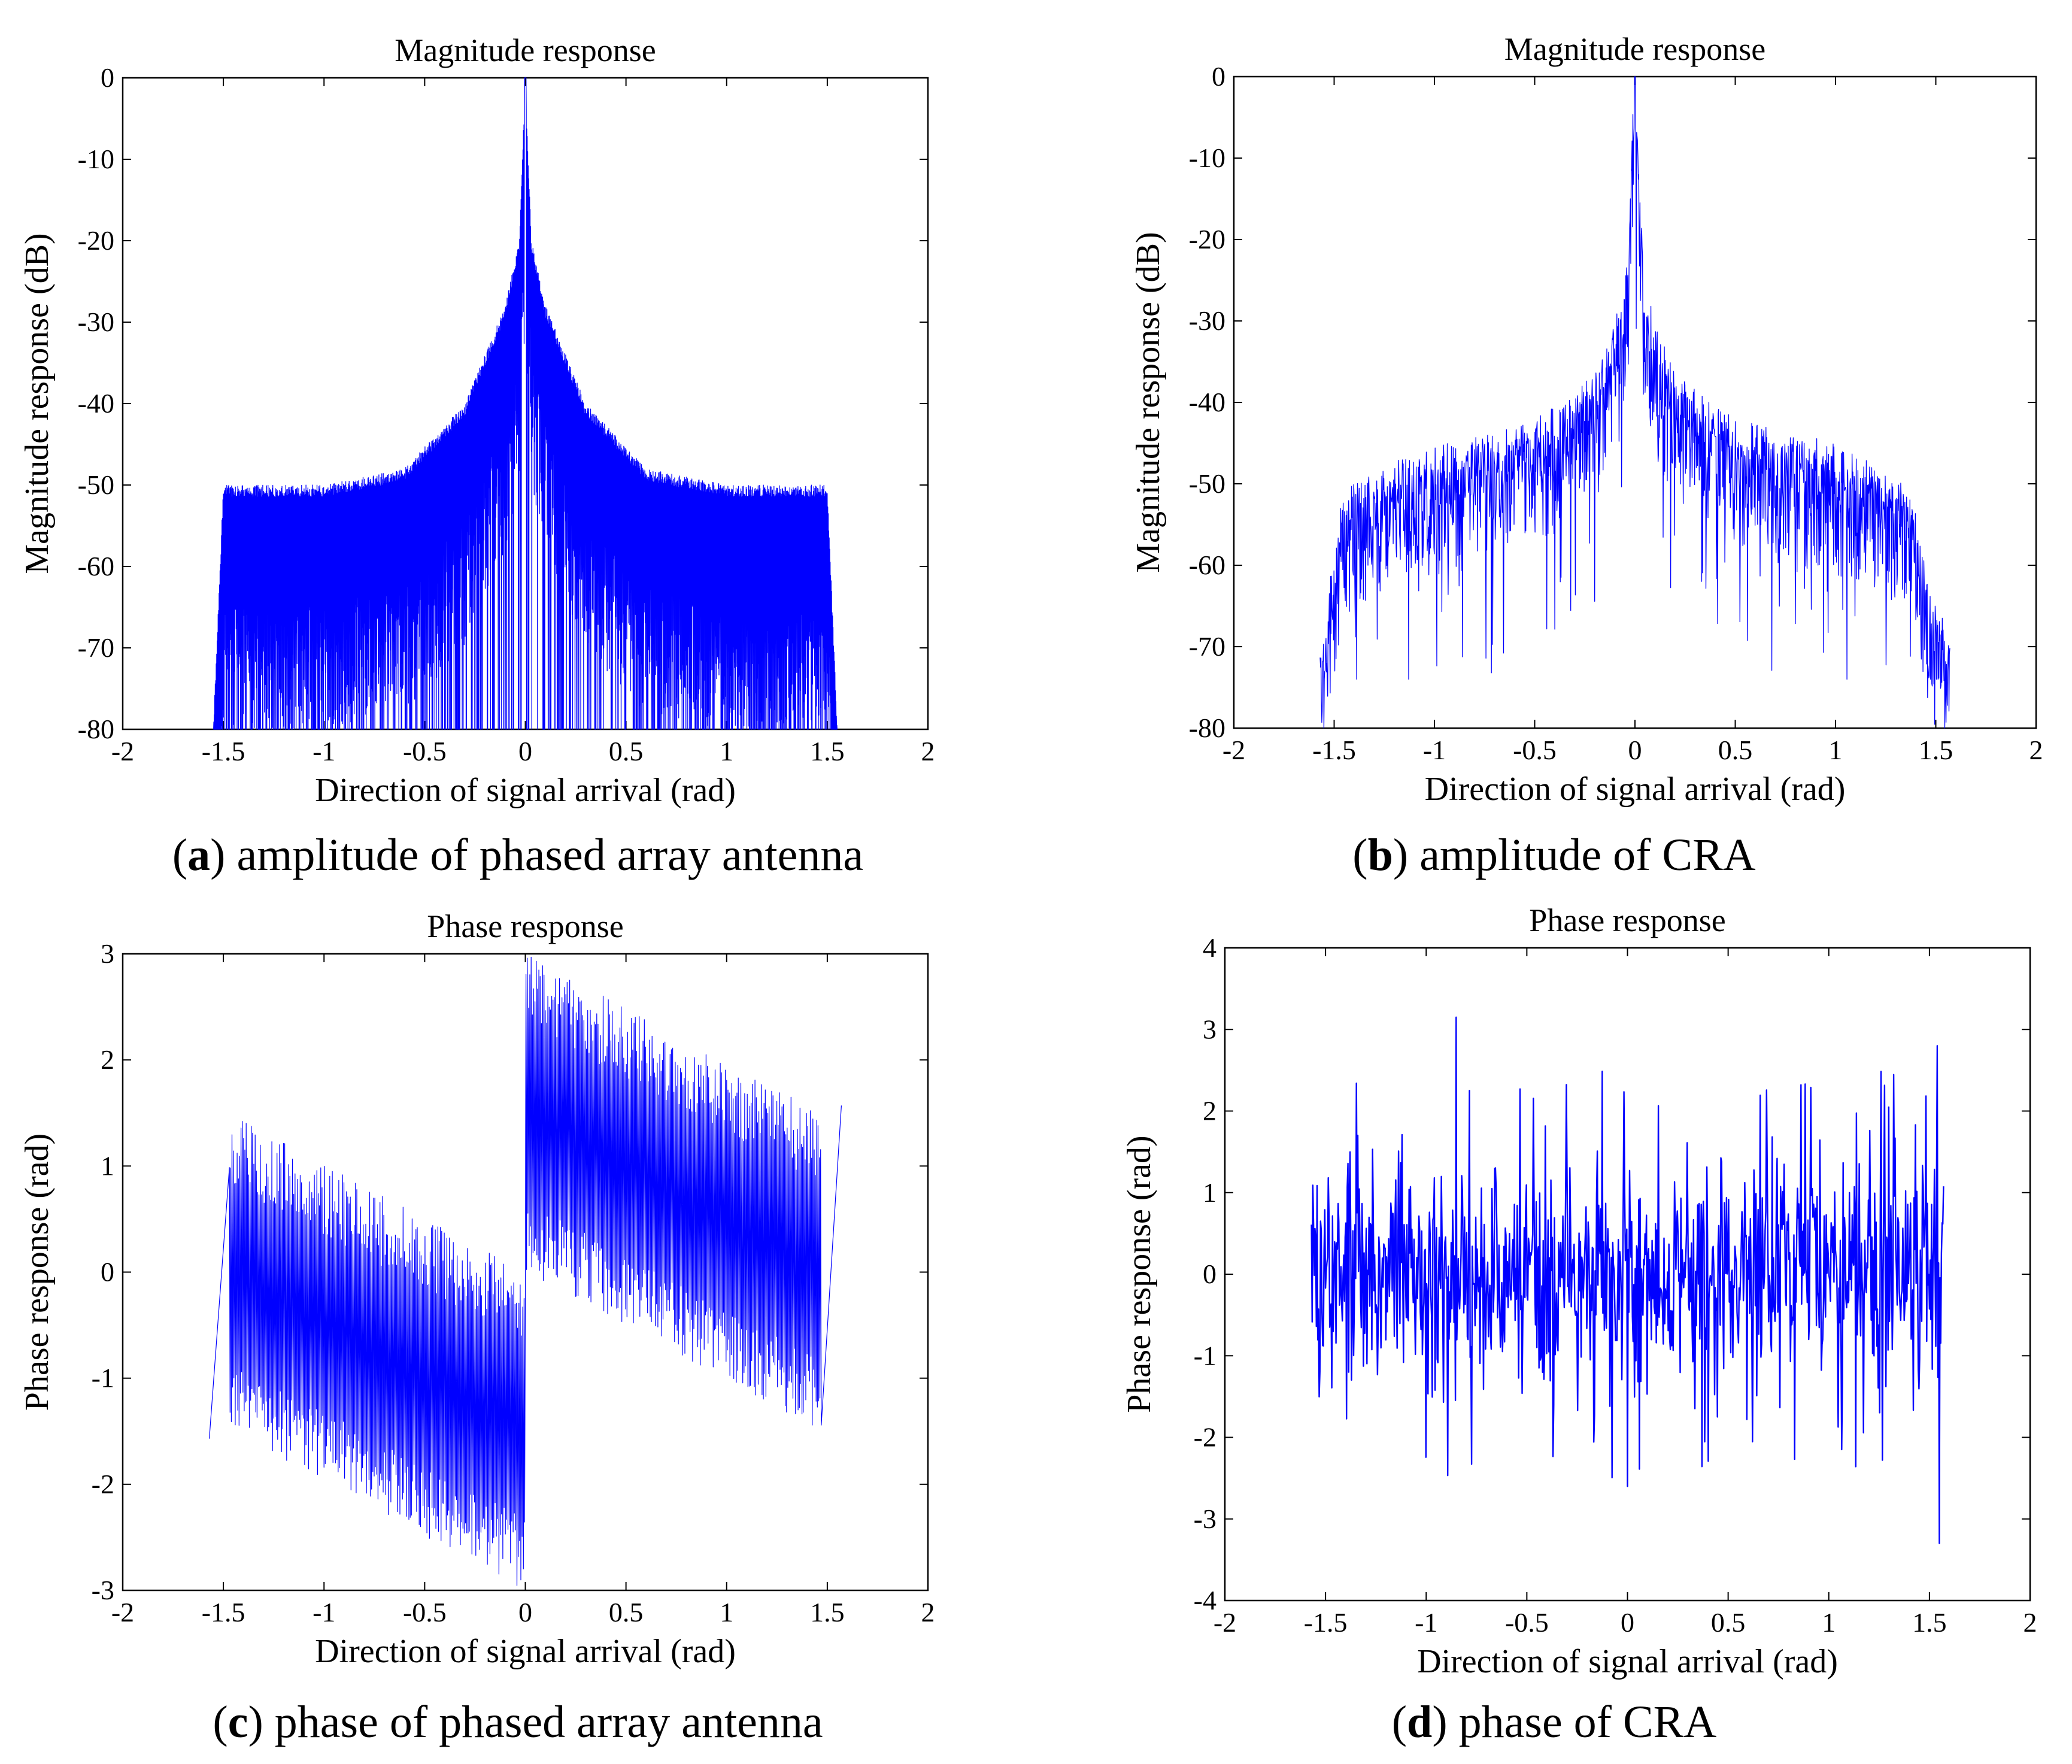 This screenshot has height=1764, width=2072. What do you see at coordinates (1209, 947) in the screenshot?
I see `y-tick-label: 4` at bounding box center [1209, 947].